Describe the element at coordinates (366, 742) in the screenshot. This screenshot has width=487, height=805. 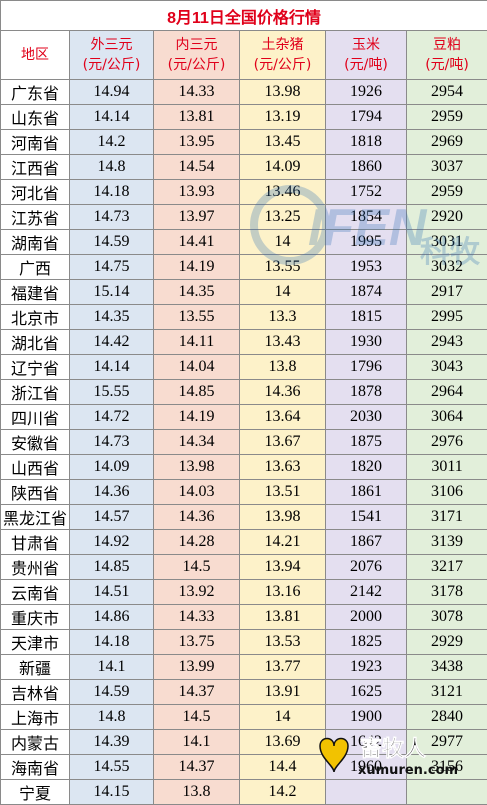
I see `cell-corn: 1642` at that location.